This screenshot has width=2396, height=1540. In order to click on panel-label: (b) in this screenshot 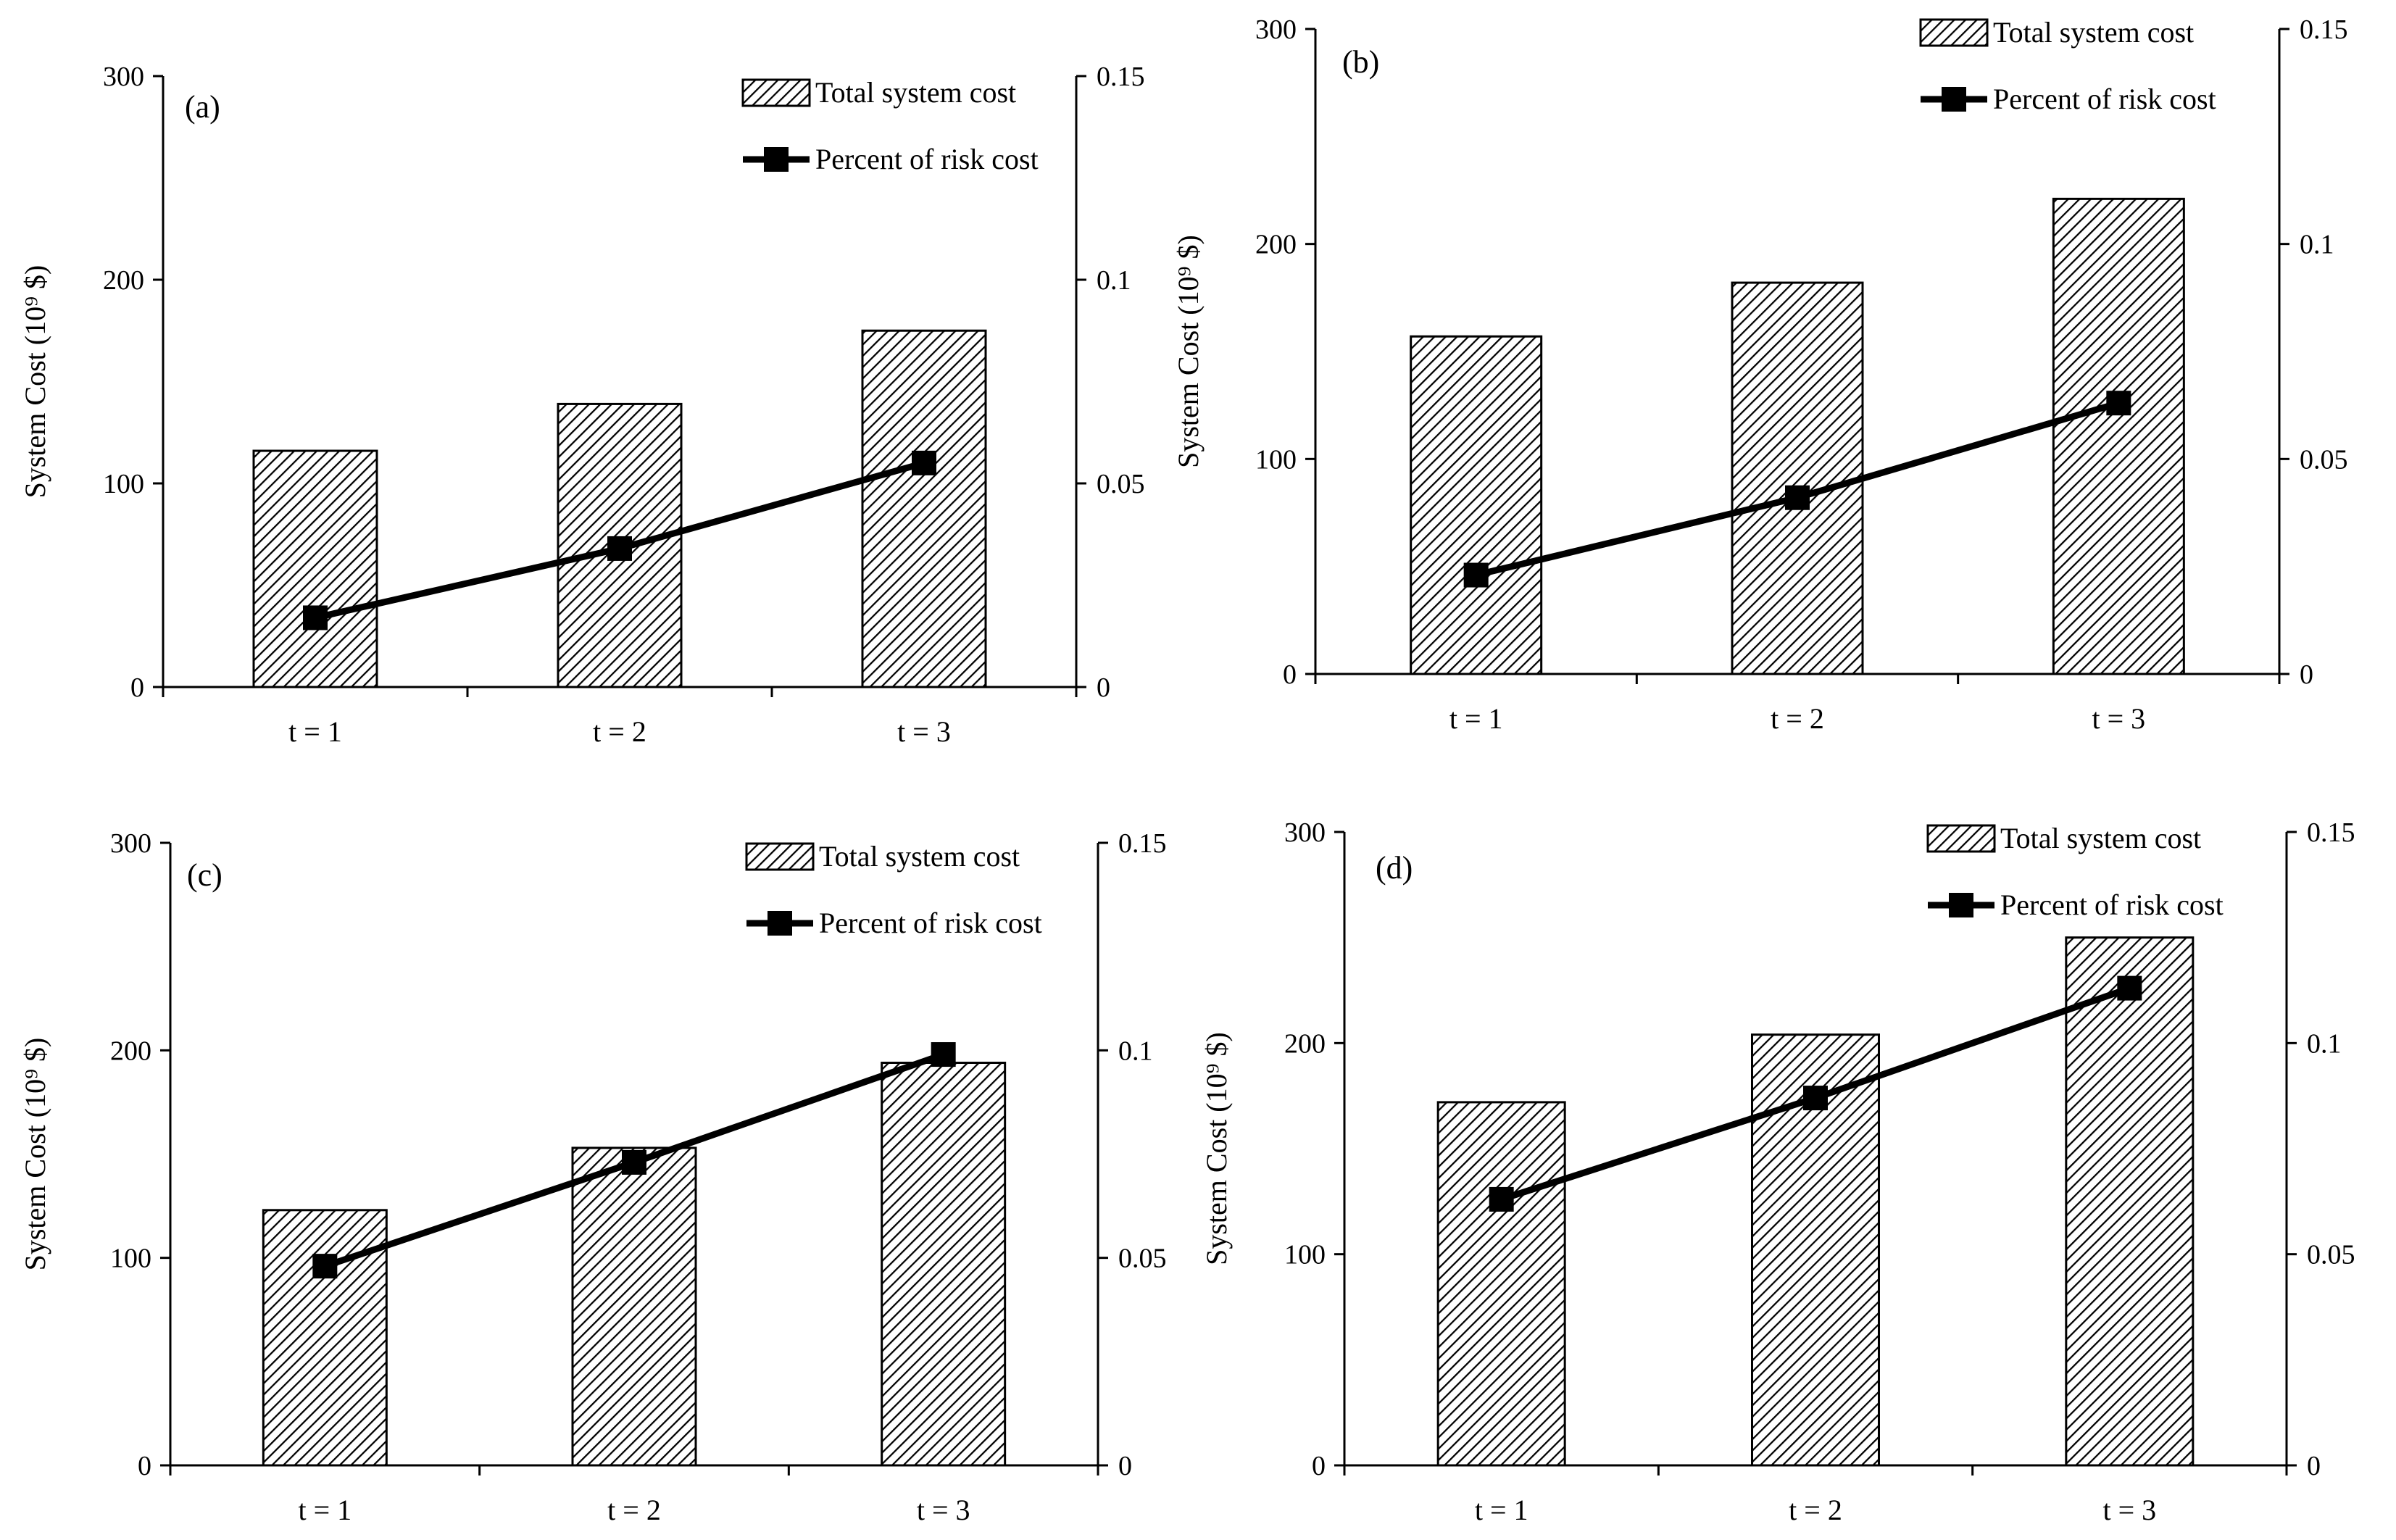, I will do `click(1360, 62)`.